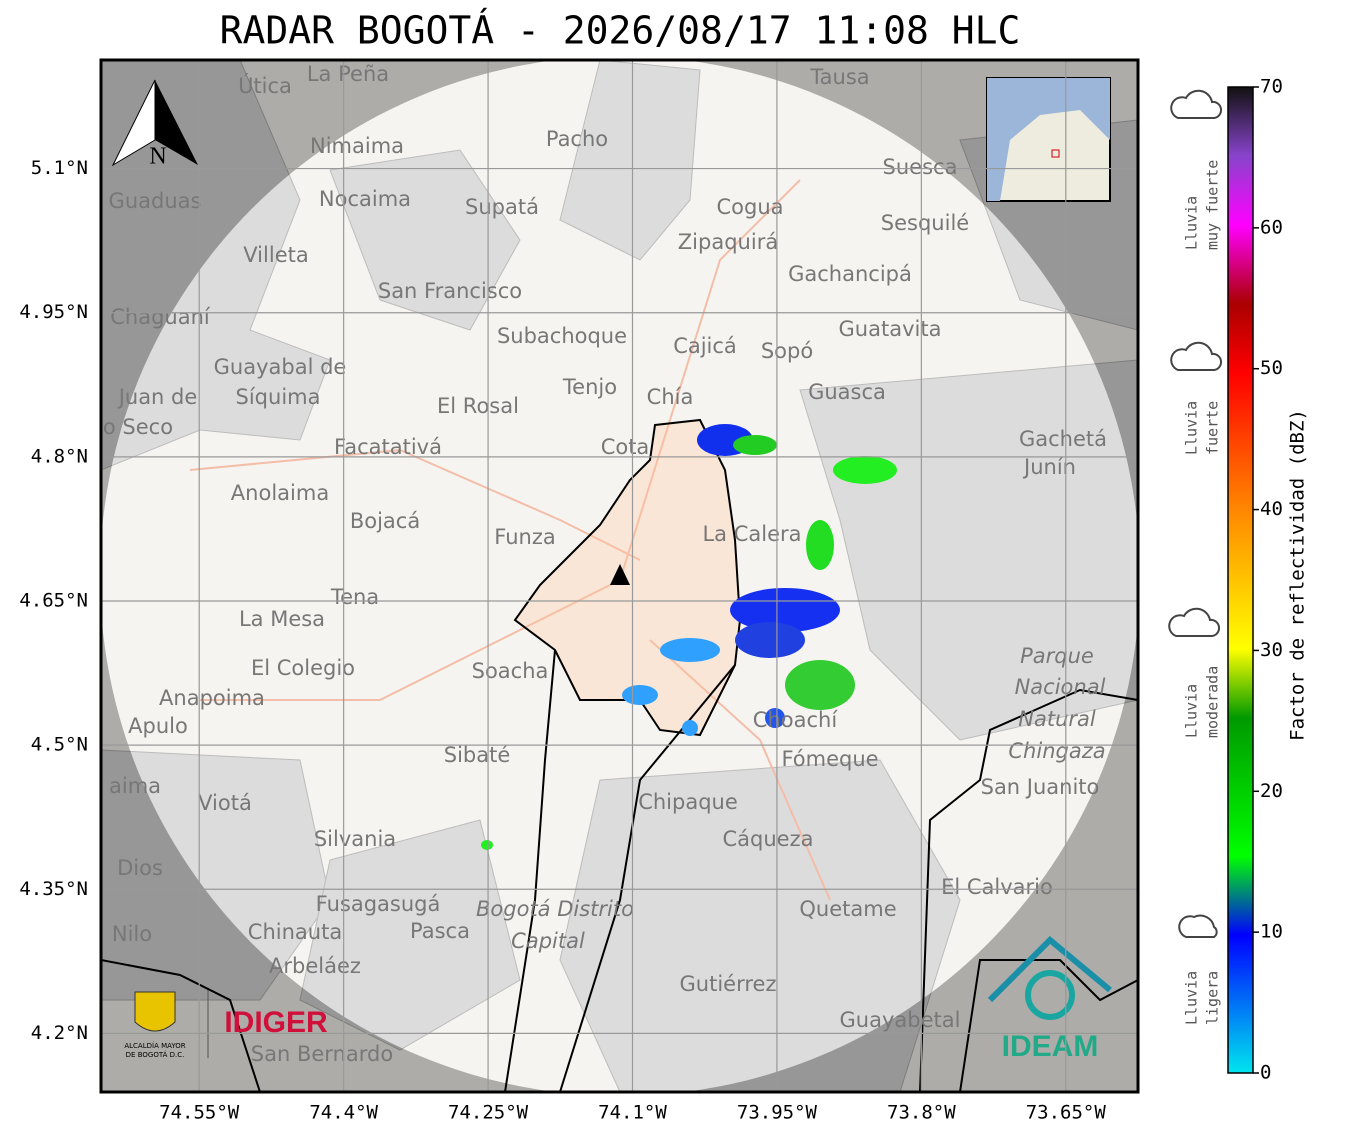 Image resolution: width=1349 pixels, height=1143 pixels. What do you see at coordinates (280, 367) in the screenshot?
I see `place-label: Guayabal de` at bounding box center [280, 367].